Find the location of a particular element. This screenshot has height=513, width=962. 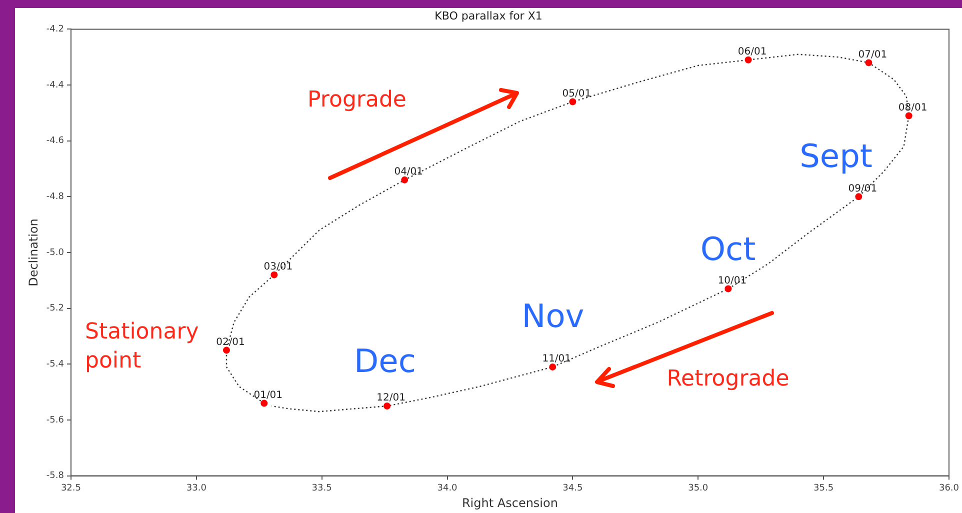

y-tick-label: -5.6 is located at coordinates (55, 420).